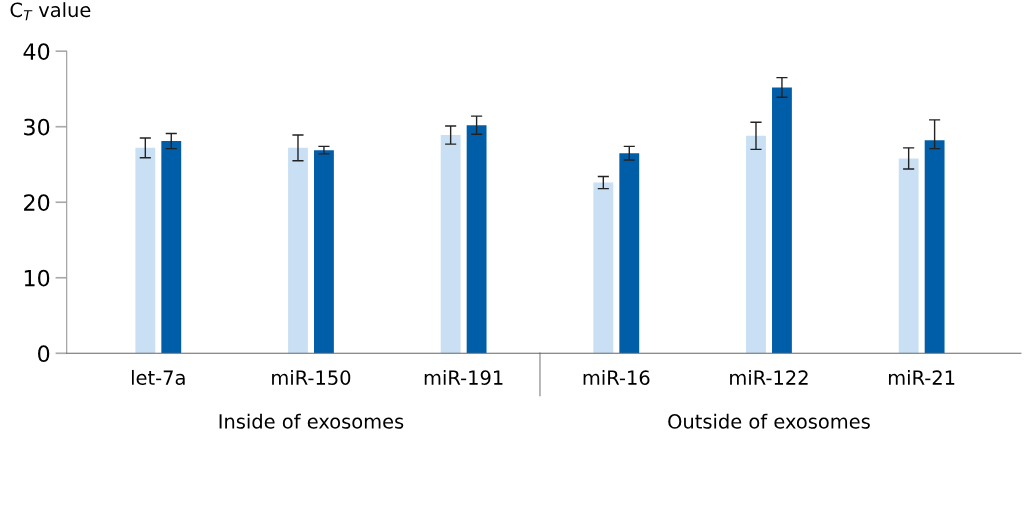 This screenshot has width=1026, height=512. Describe the element at coordinates (769, 377) in the screenshot. I see `x-tick-label: miR-122` at that location.